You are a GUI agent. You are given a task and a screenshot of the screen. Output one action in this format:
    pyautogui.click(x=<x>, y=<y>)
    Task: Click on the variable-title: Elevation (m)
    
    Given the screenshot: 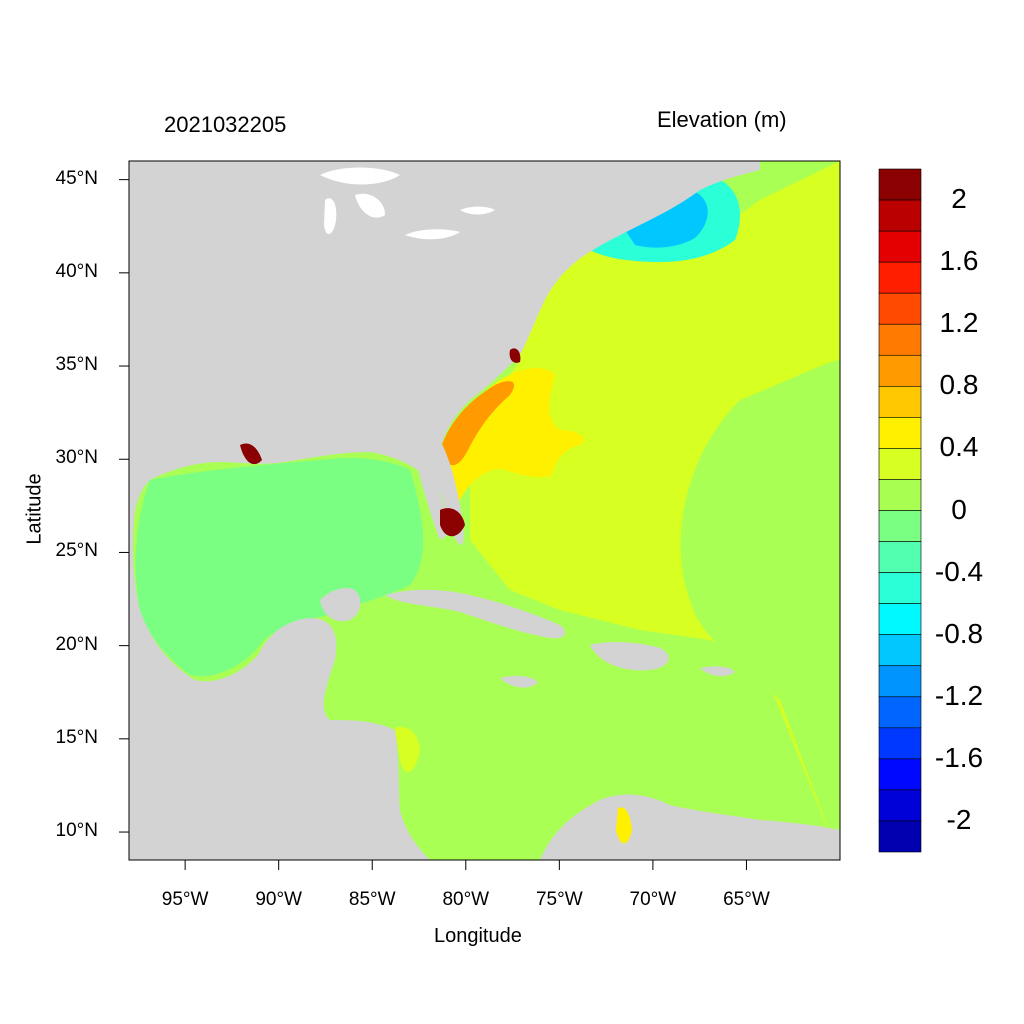 What is the action you would take?
    pyautogui.click(x=722, y=119)
    